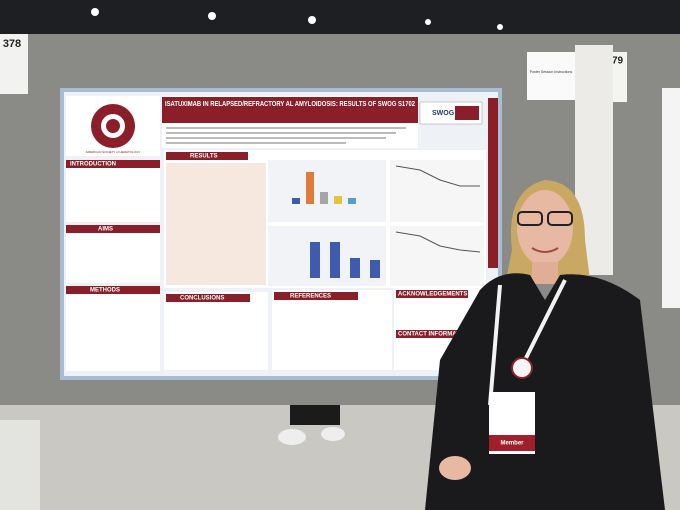  What do you see at coordinates (434, 335) in the screenshot?
I see `section-header: CONTACT INFORMATION` at bounding box center [434, 335].